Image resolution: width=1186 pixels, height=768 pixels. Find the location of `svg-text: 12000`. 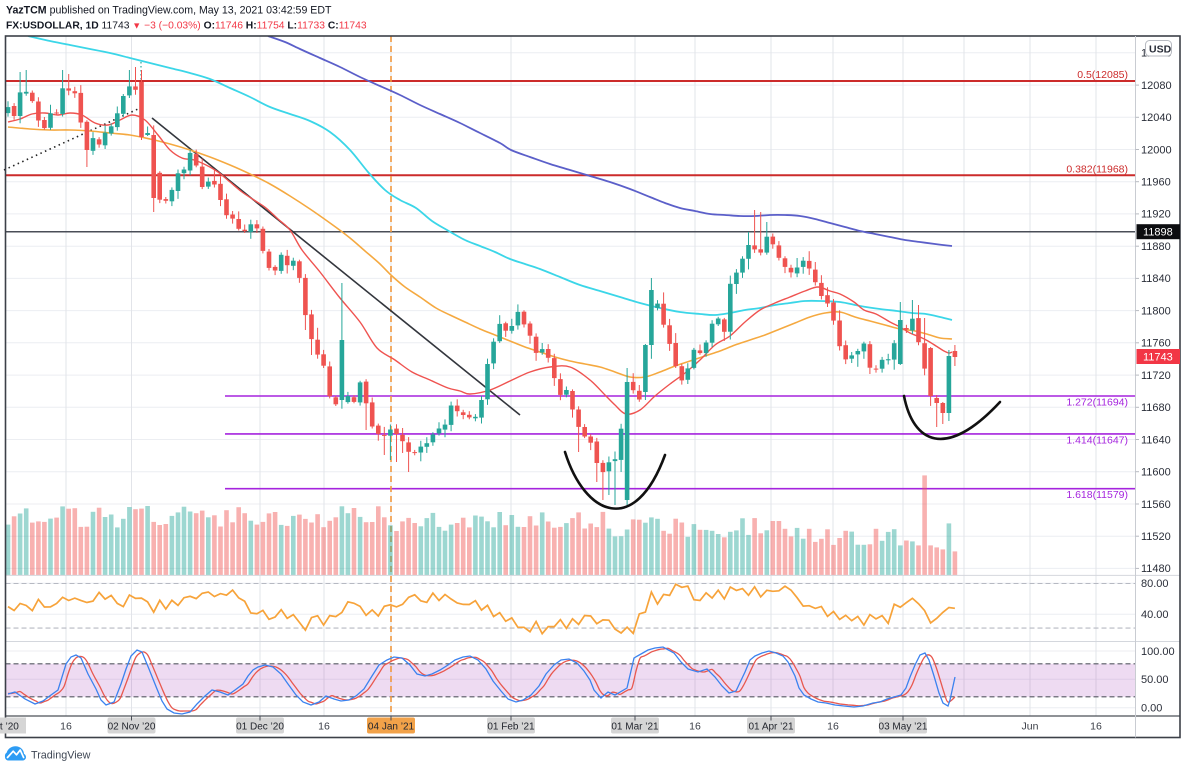

svg-text: 12000 is located at coordinates (1156, 150).